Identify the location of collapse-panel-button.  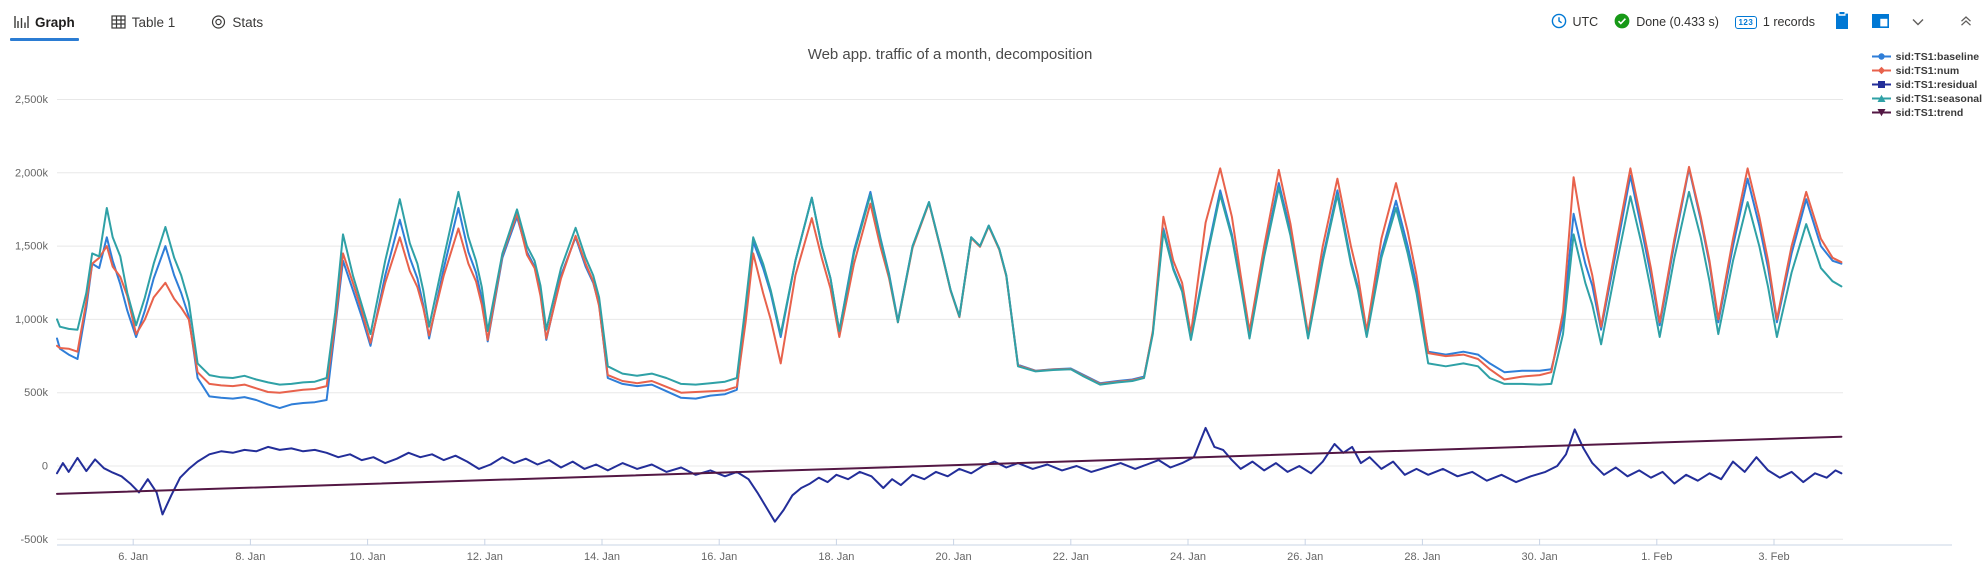
(1966, 22).